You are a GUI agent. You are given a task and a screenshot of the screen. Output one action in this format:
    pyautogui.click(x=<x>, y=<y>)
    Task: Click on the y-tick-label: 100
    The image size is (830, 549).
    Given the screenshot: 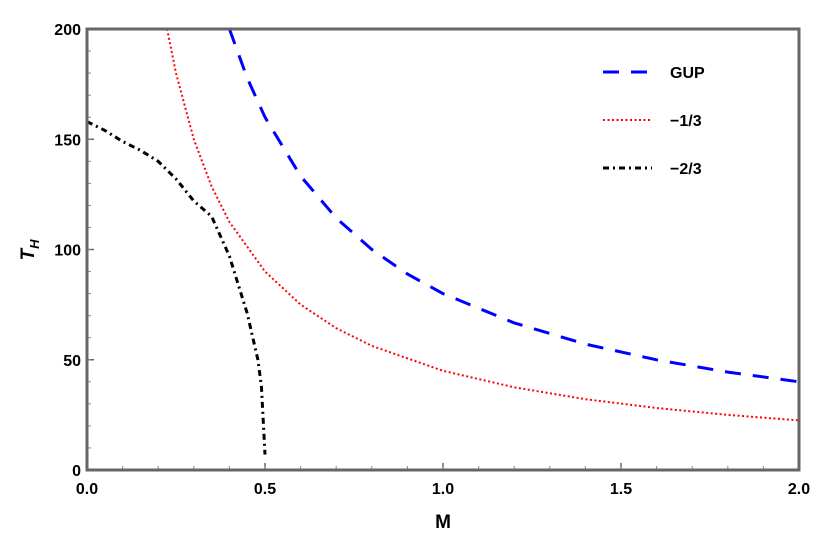 What is the action you would take?
    pyautogui.click(x=67, y=251)
    